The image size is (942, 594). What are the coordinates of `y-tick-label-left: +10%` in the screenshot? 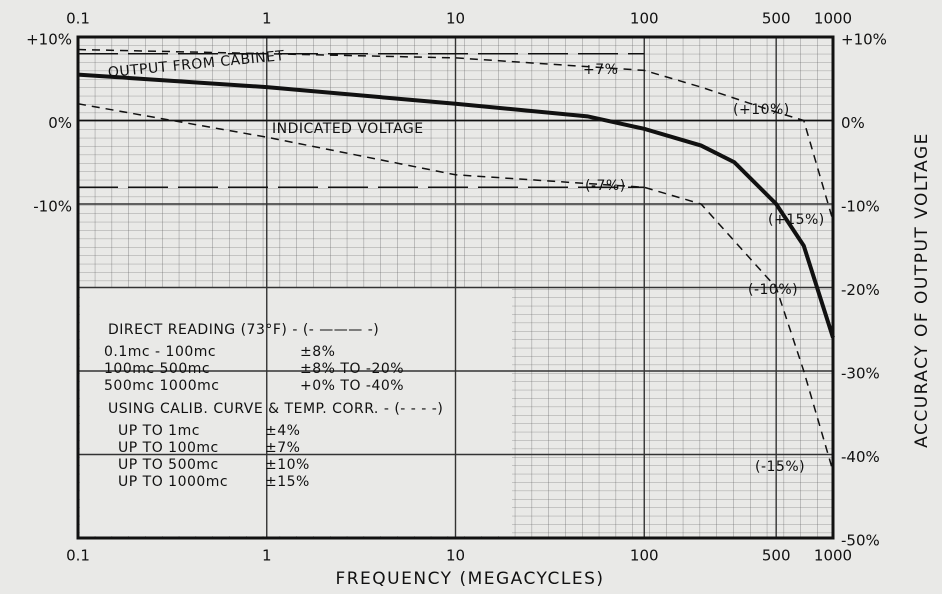 It's located at (49, 40).